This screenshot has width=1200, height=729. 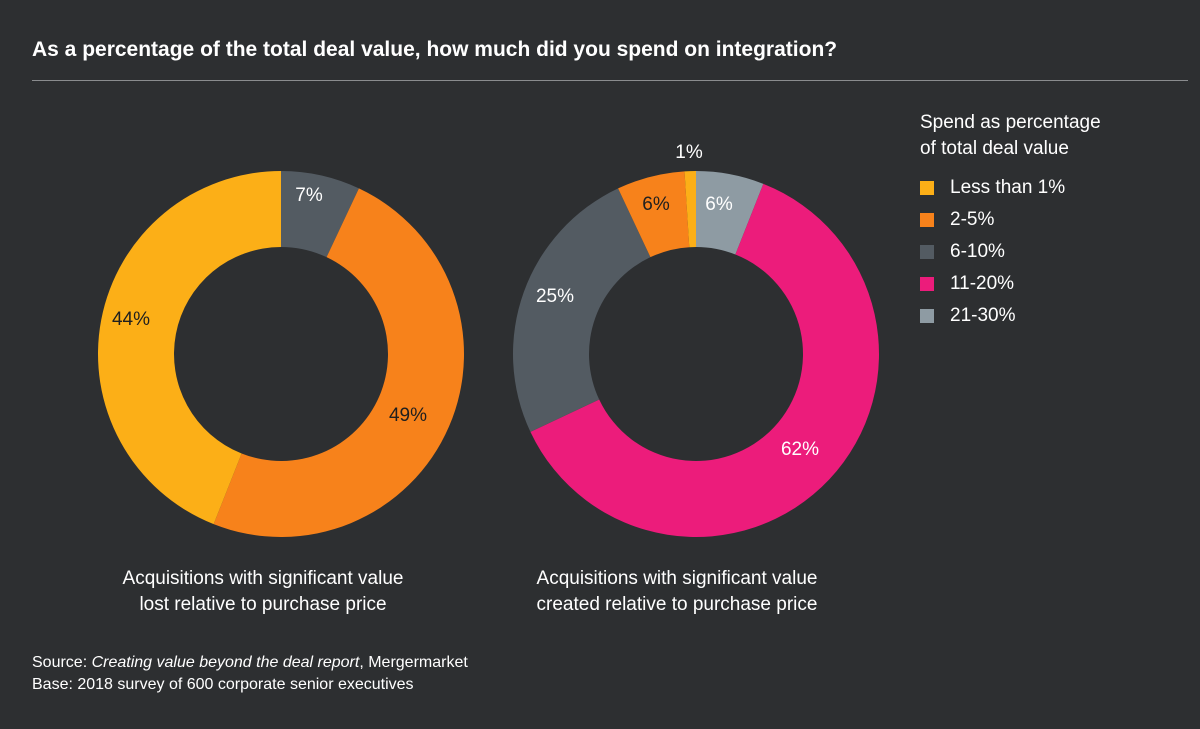 I want to click on legend-title: Spend as percentage of total deal value, so click(x=1010, y=136).